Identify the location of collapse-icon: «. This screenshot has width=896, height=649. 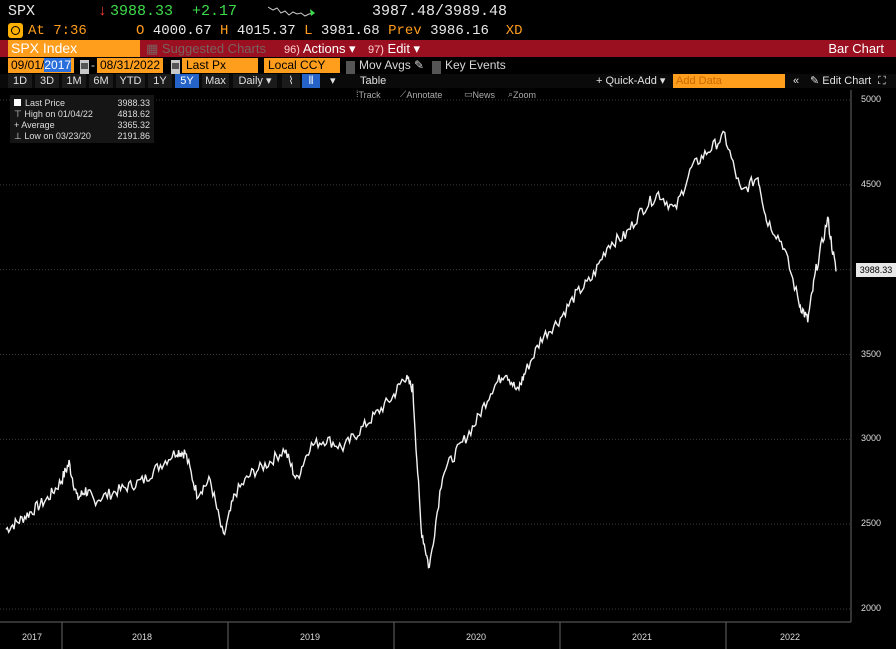
(796, 81).